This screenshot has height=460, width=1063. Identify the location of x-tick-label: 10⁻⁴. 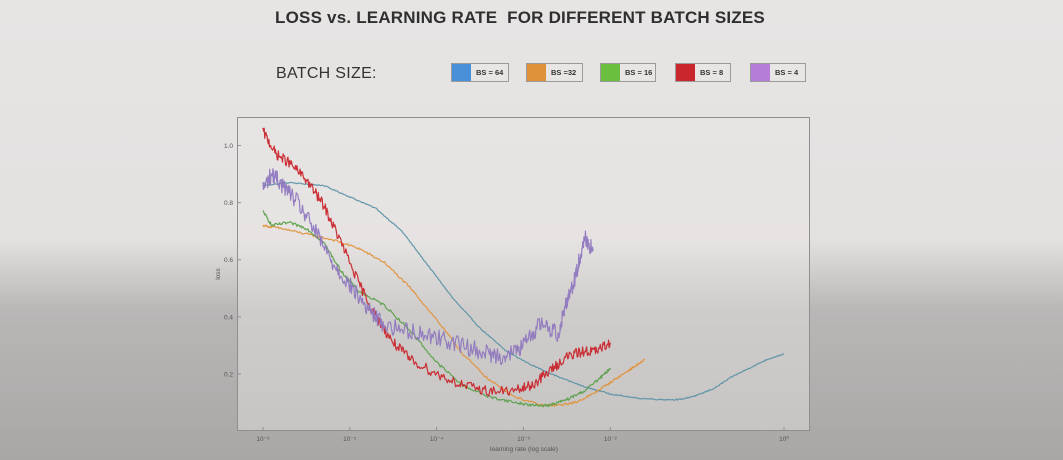
(437, 439).